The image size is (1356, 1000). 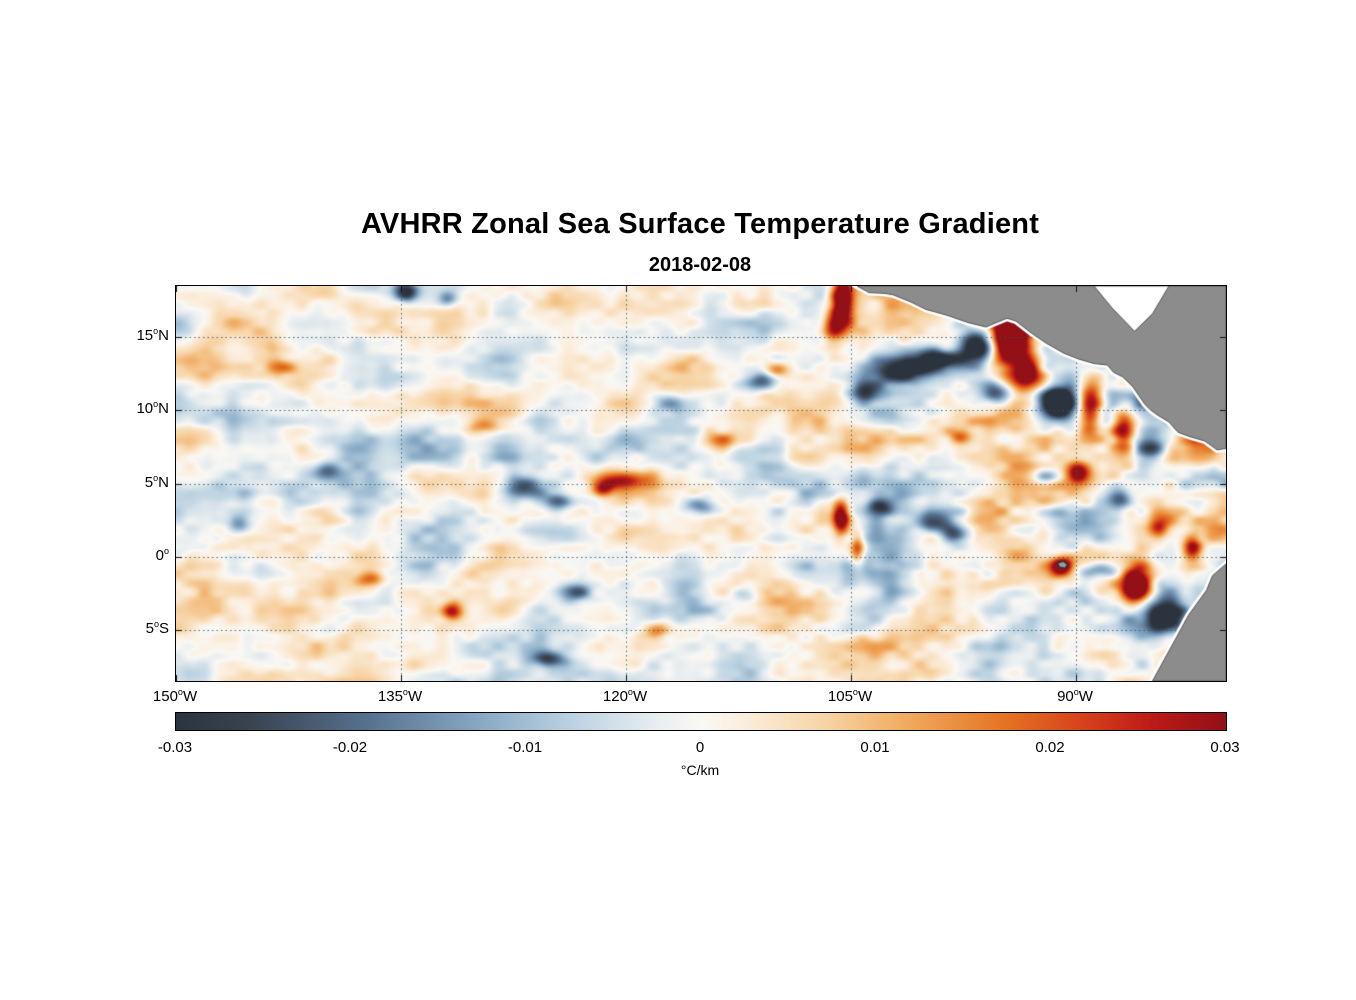 What do you see at coordinates (175, 696) in the screenshot?
I see `x-tick-label: 150oW` at bounding box center [175, 696].